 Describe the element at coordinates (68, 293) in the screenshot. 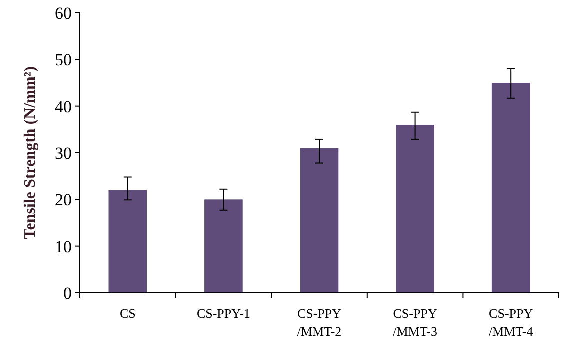

I see `y-tick-label: 0` at that location.